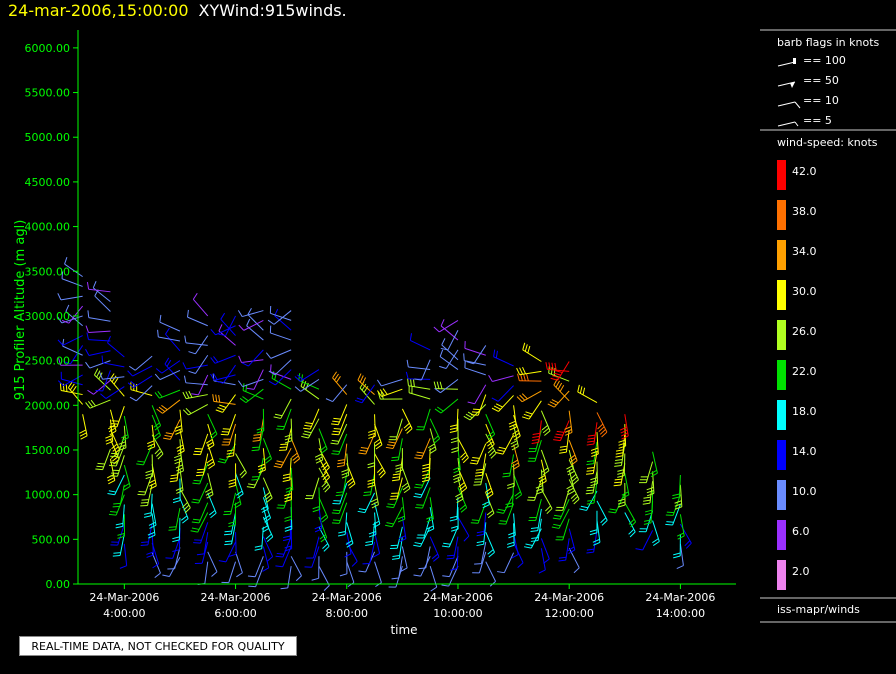 The image size is (896, 674). What do you see at coordinates (347, 613) in the screenshot?
I see `x-tick-time: 8:00:00` at bounding box center [347, 613].